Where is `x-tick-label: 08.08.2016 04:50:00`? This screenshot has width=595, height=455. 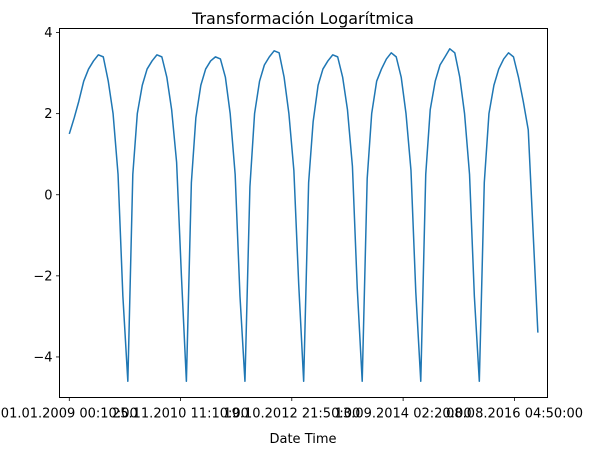 x-tick-label: 08.08.2016 04:50:00 is located at coordinates (514, 414).